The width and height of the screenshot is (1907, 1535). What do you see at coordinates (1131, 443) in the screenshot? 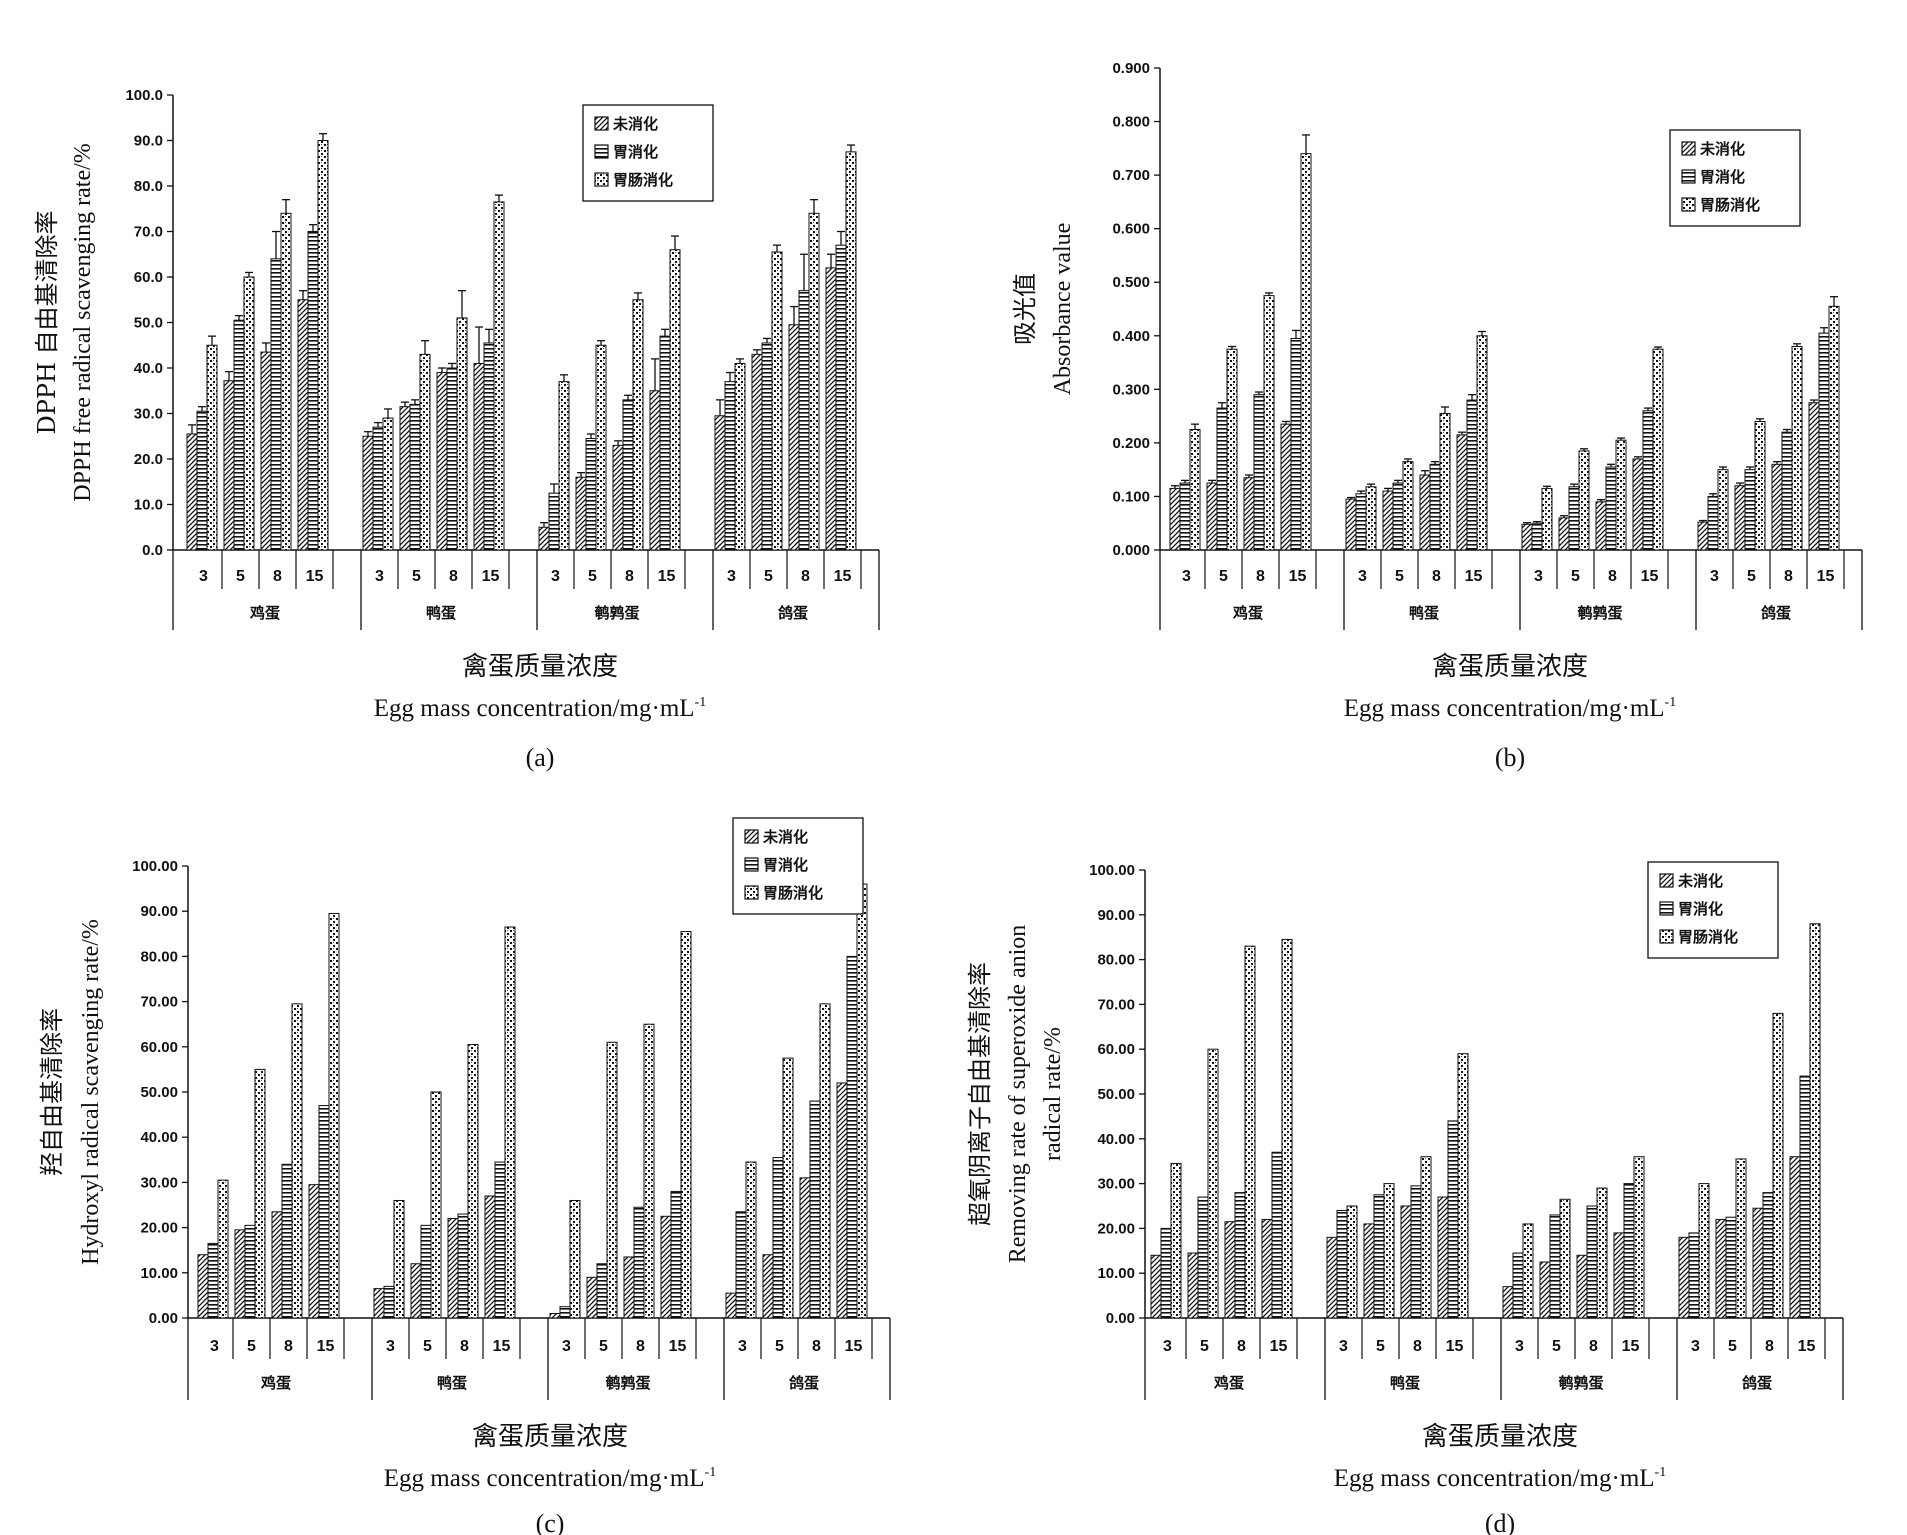
I see `y-tick-label: 0.200` at bounding box center [1131, 443].